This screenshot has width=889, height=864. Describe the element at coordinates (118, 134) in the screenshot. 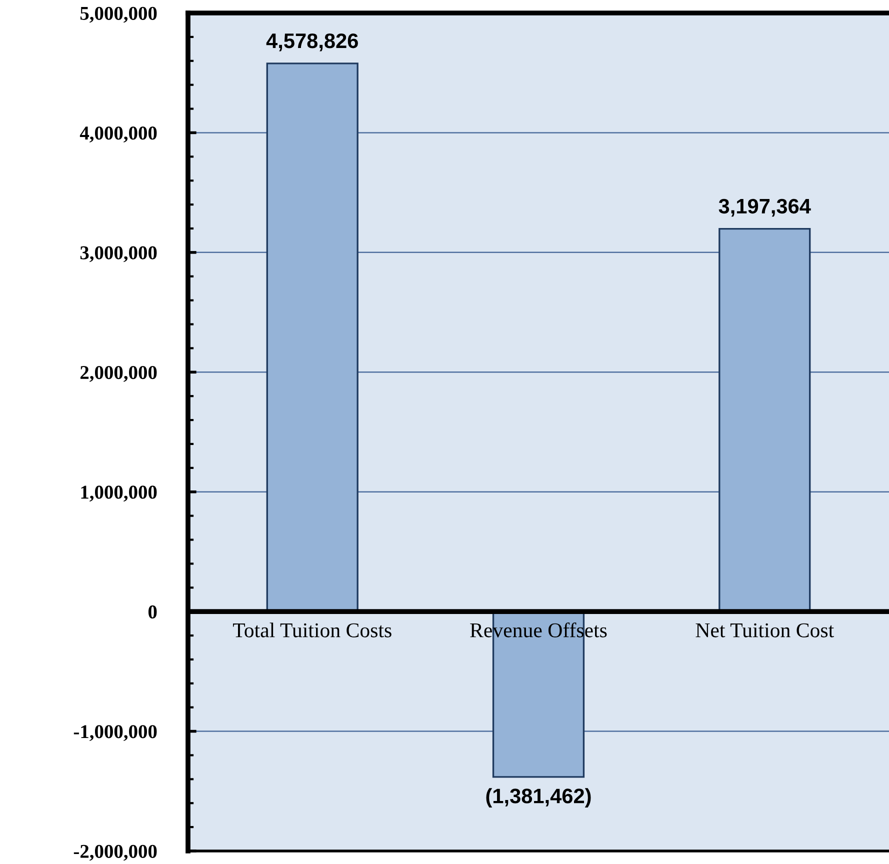

I see `y-tick-label: 4,000,000` at that location.